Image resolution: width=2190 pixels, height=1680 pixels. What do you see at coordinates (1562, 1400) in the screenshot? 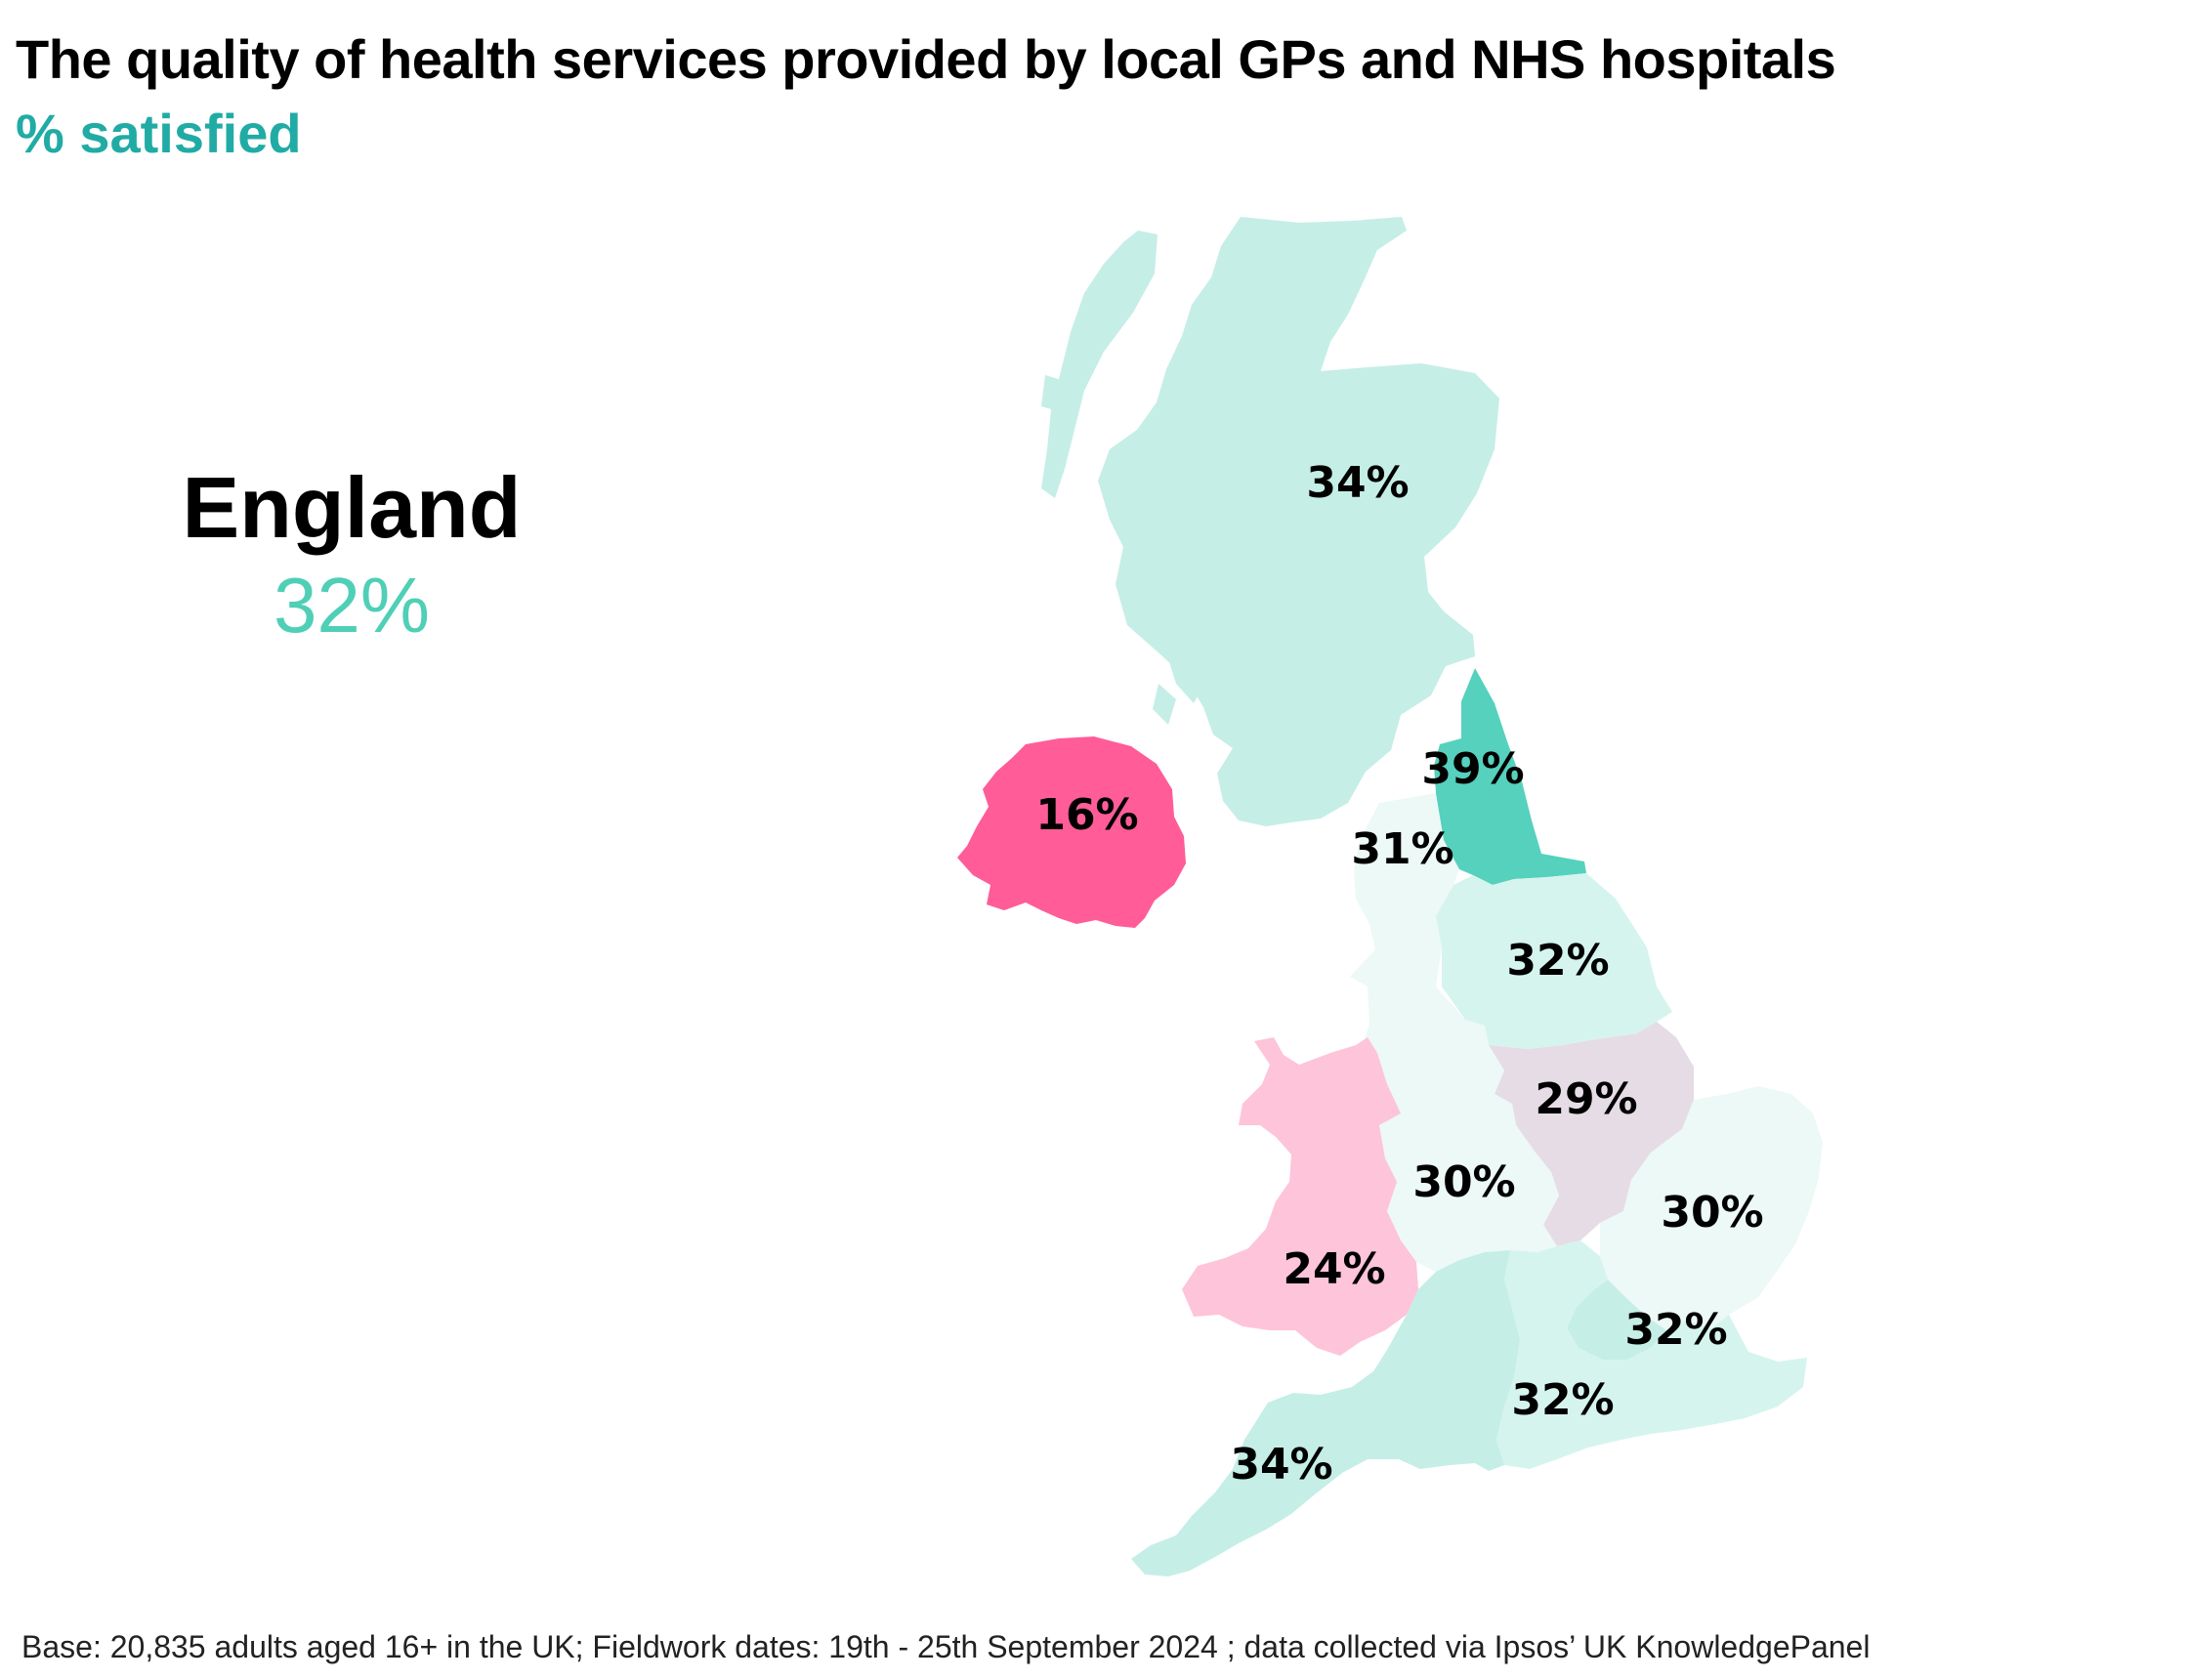
I see `label-south-east: 32%` at bounding box center [1562, 1400].